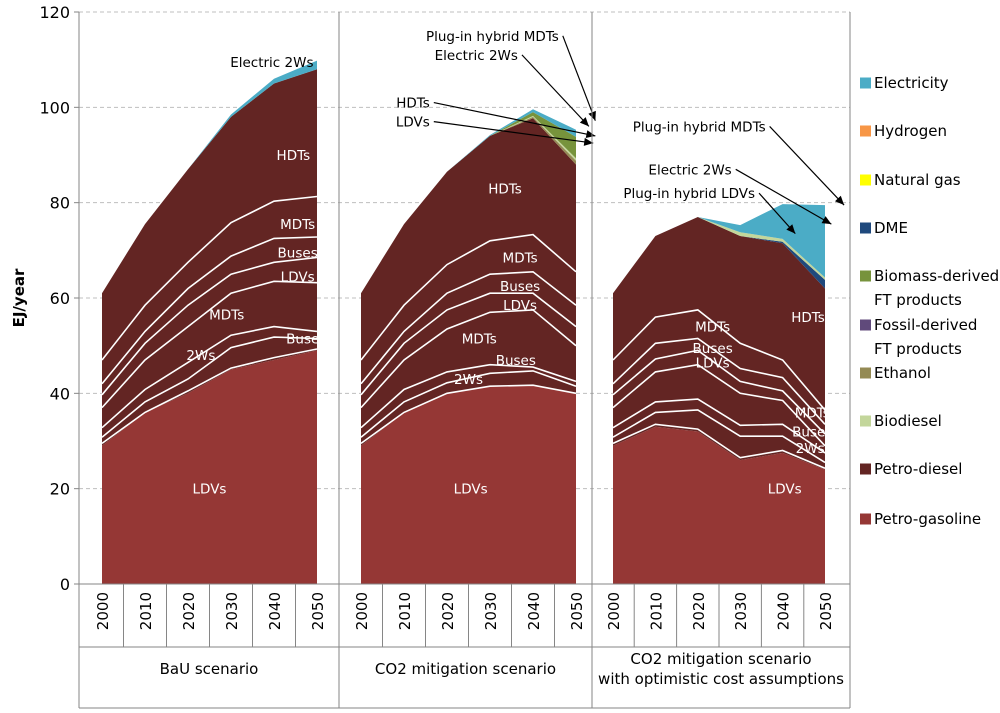 The height and width of the screenshot is (713, 1000). Describe the element at coordinates (492, 37) in the screenshot. I see `callout-label-plug-in-hybrid-mdts: Plug-in hybrid MDTs` at that location.